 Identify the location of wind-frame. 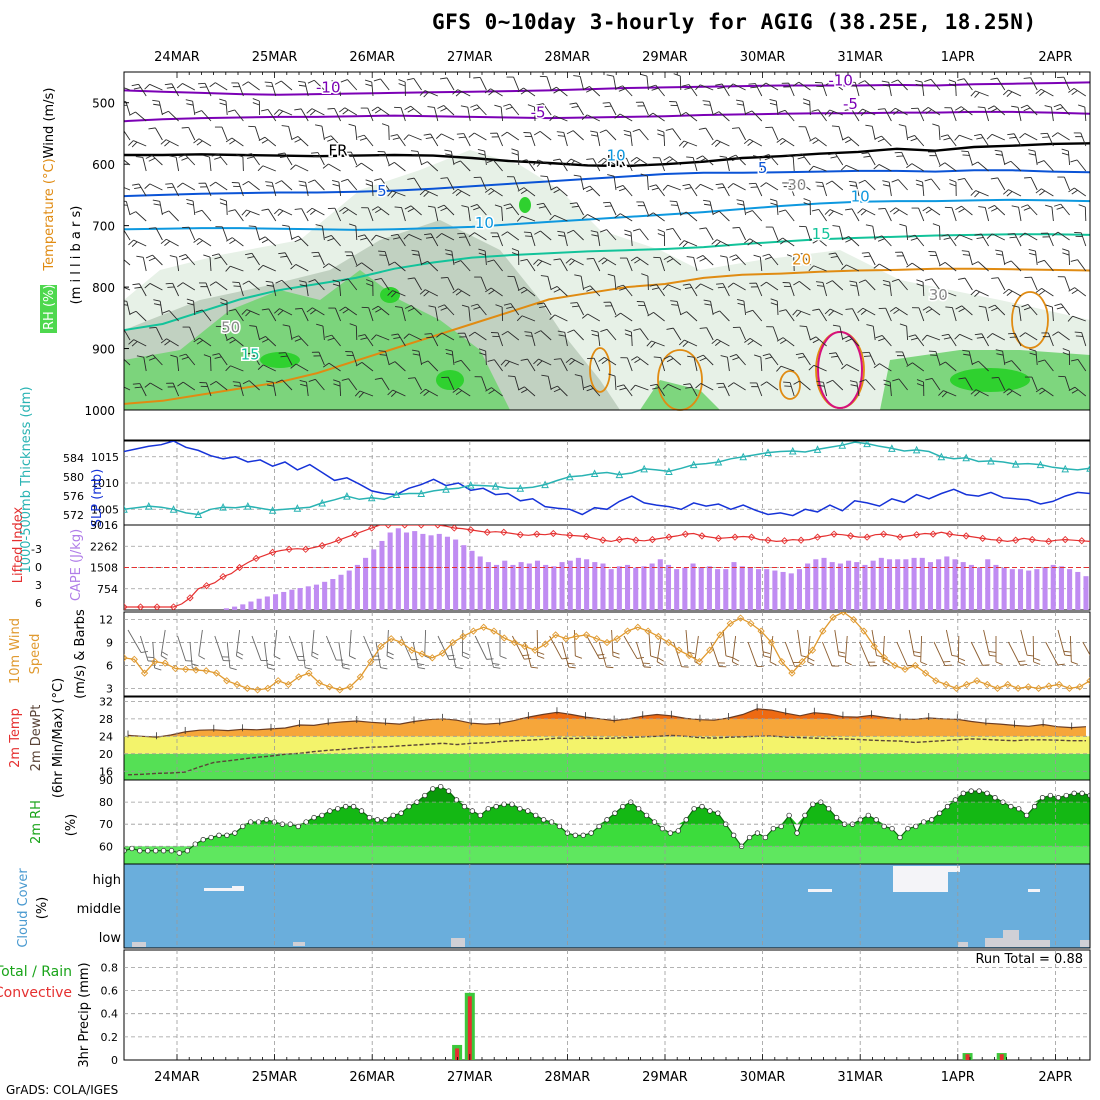
(607, 654).